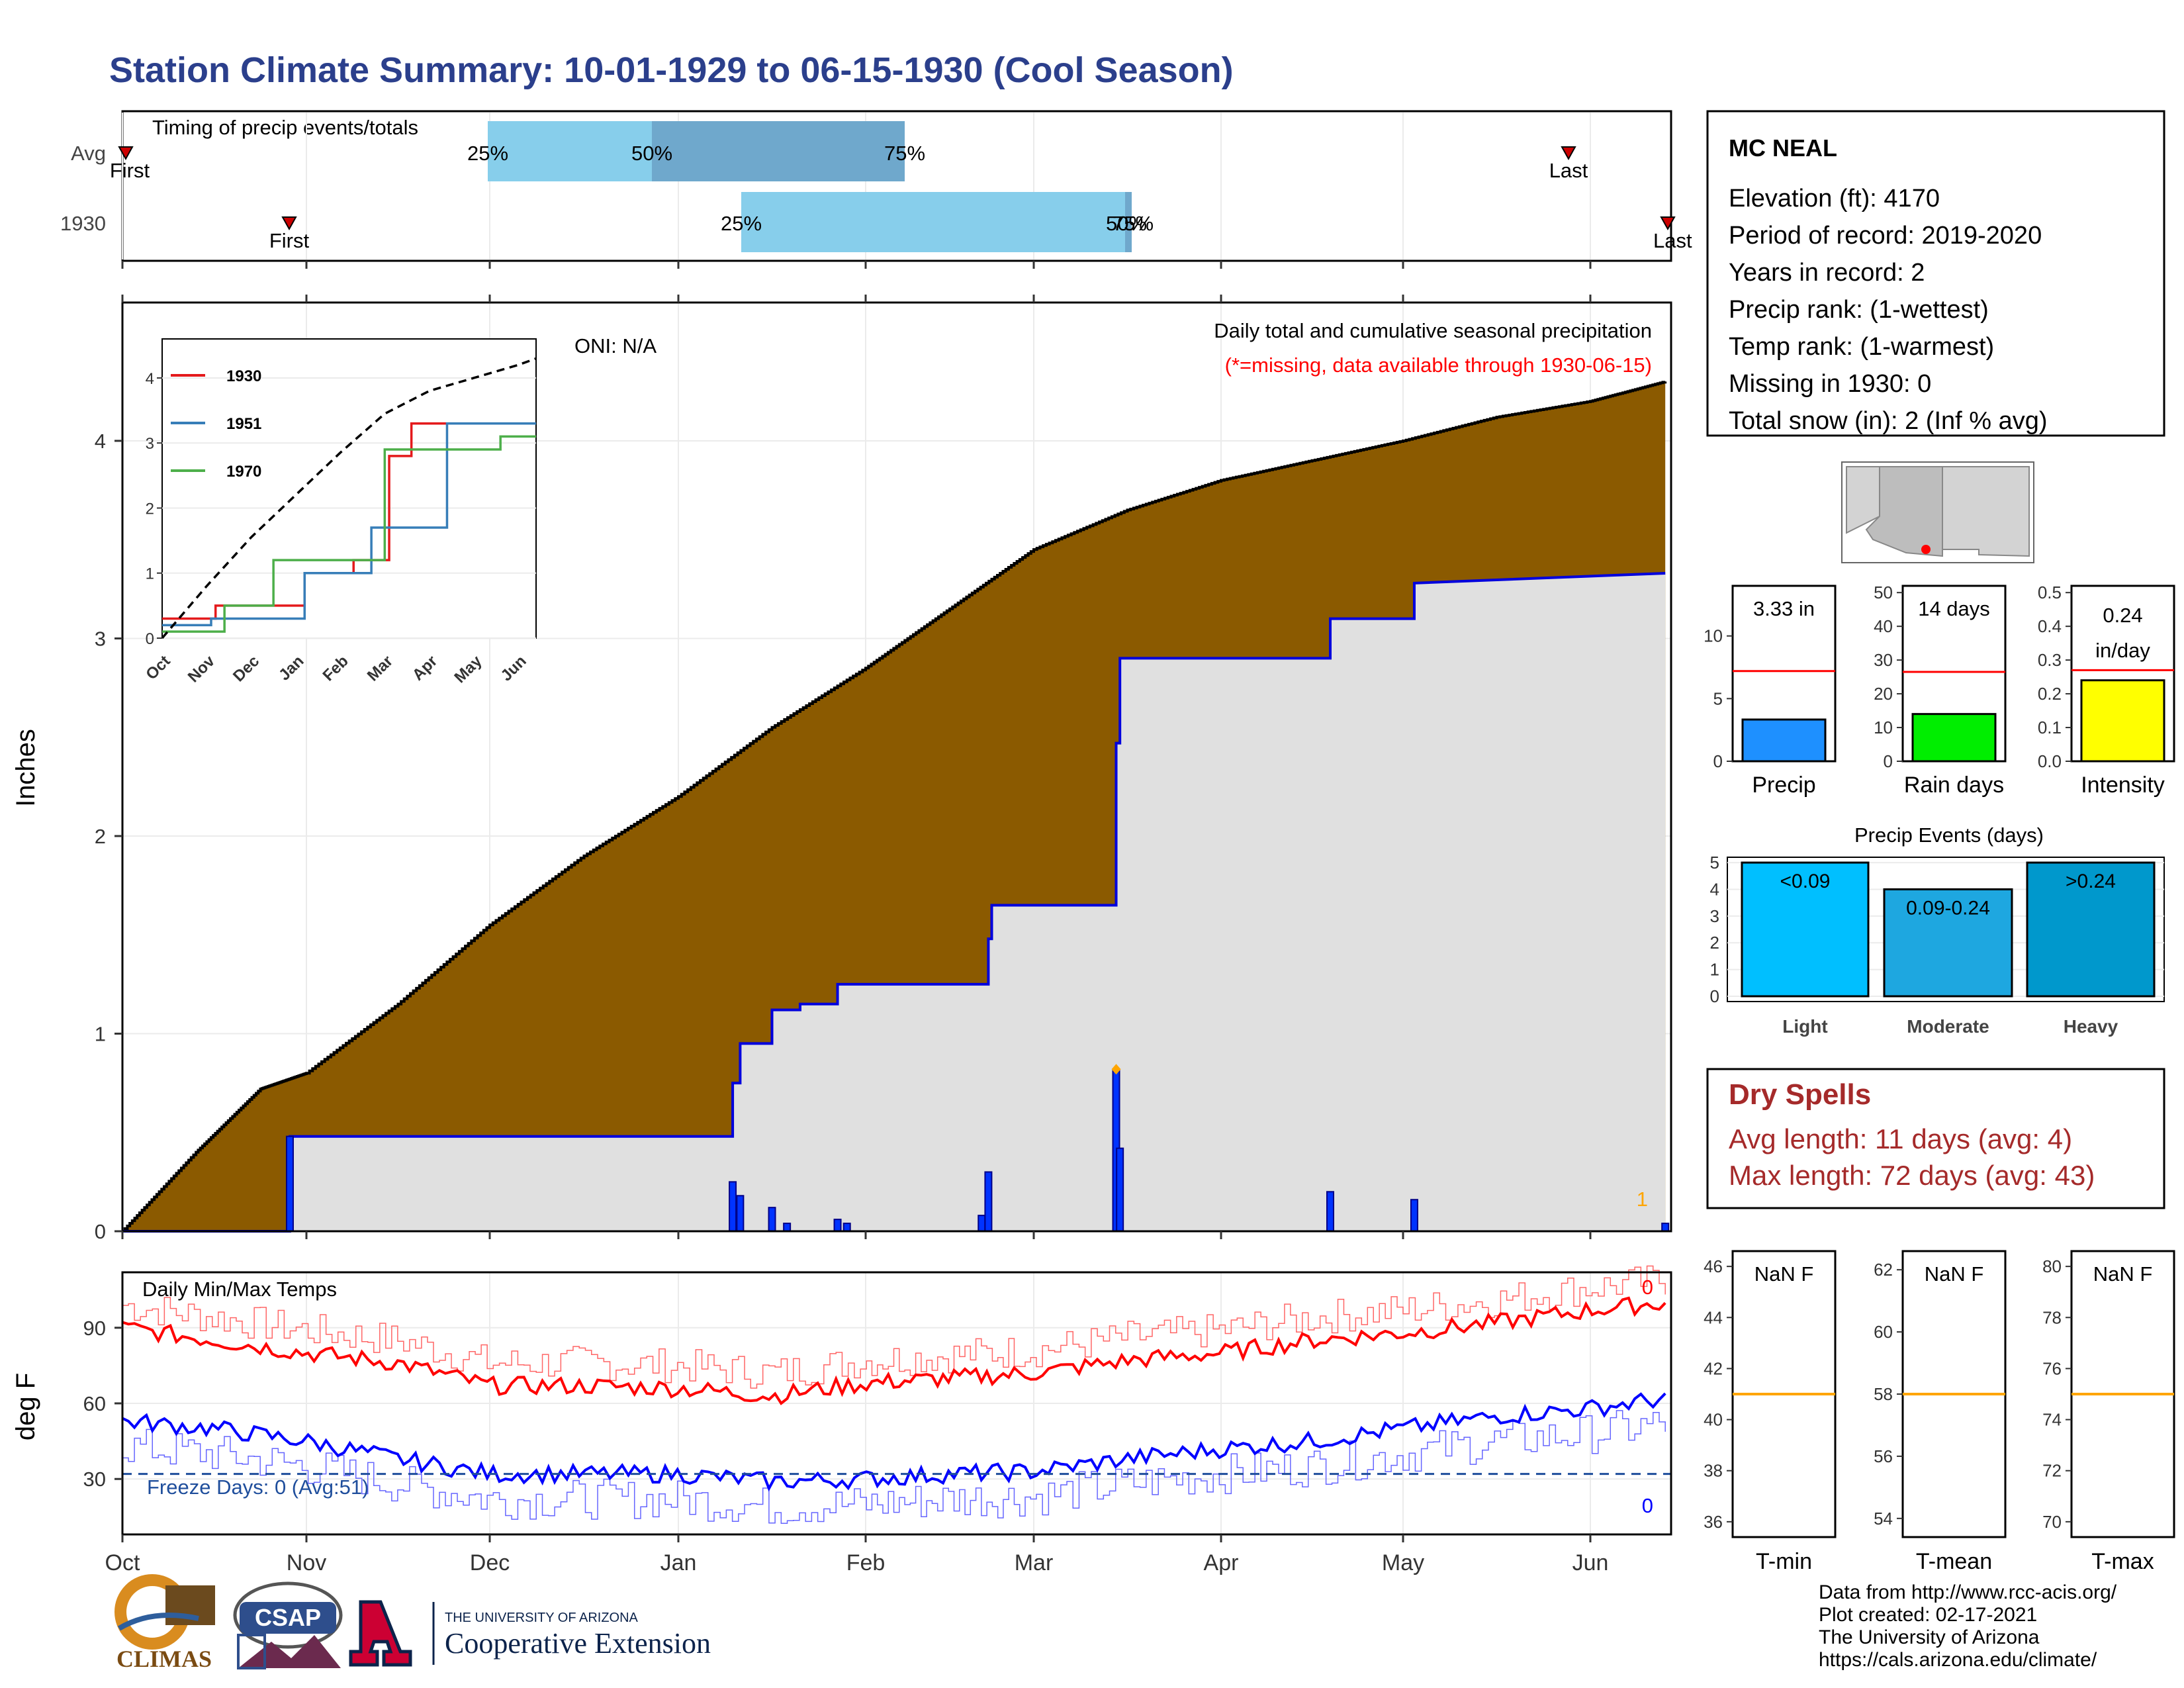  I want to click on mini-ytick-label: 20, so click(1883, 694).